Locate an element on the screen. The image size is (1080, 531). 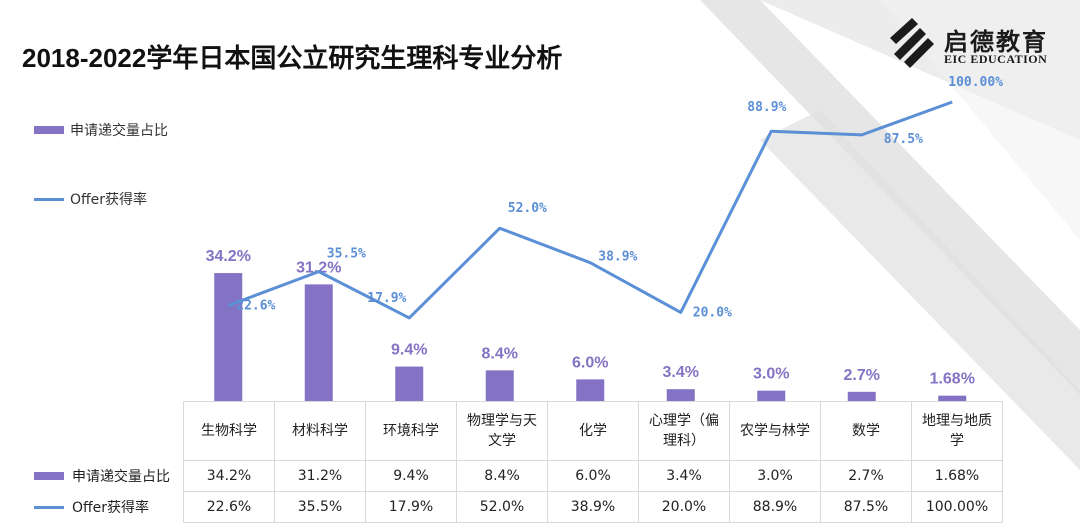
legend-item-bar: 申请递交量占比 is located at coordinates (101, 130).